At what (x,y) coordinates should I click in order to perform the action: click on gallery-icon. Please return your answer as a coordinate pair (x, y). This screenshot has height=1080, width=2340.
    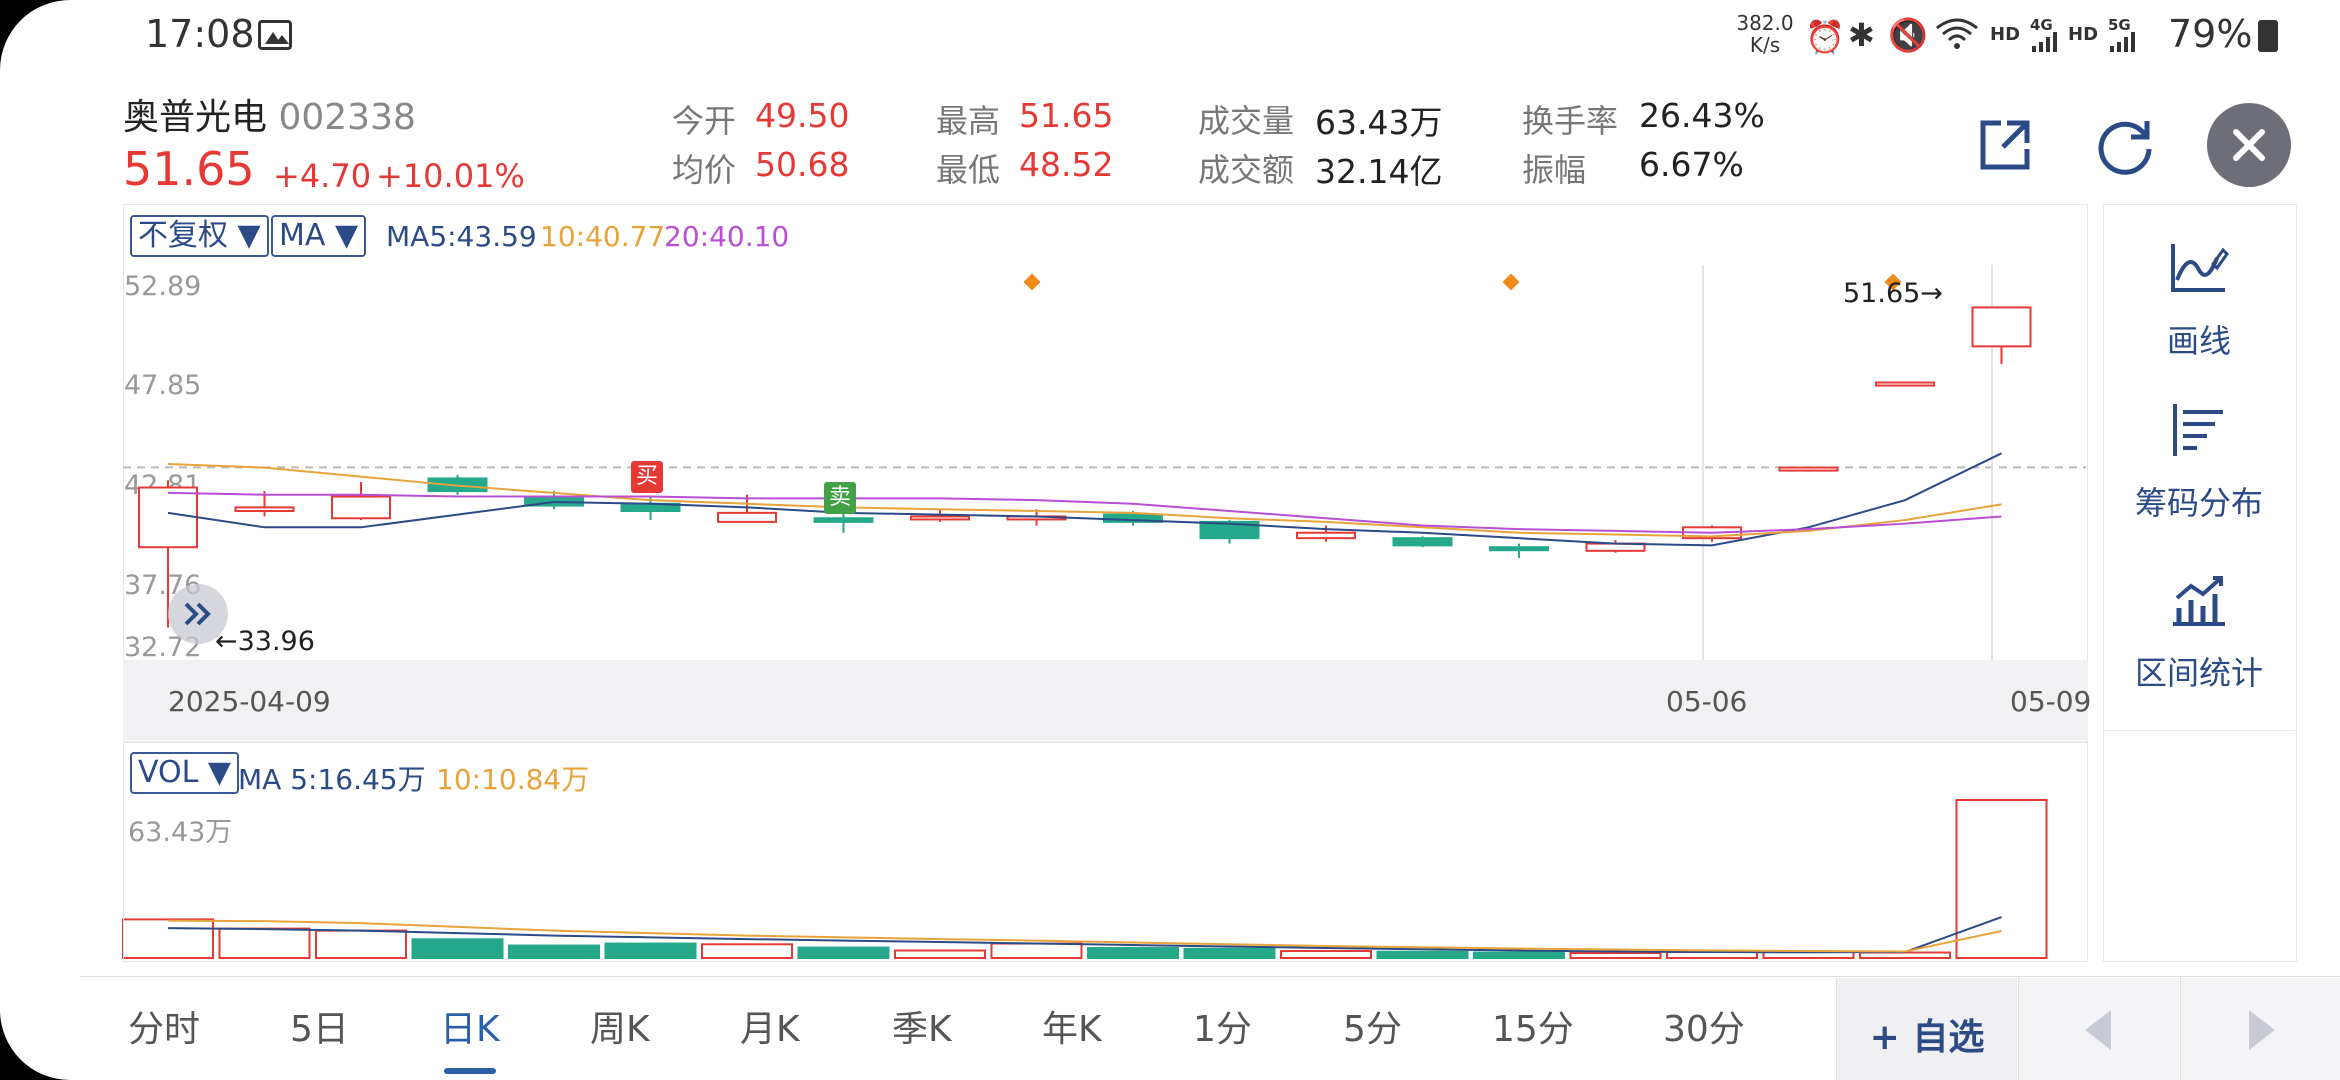
    Looking at the image, I should click on (275, 35).